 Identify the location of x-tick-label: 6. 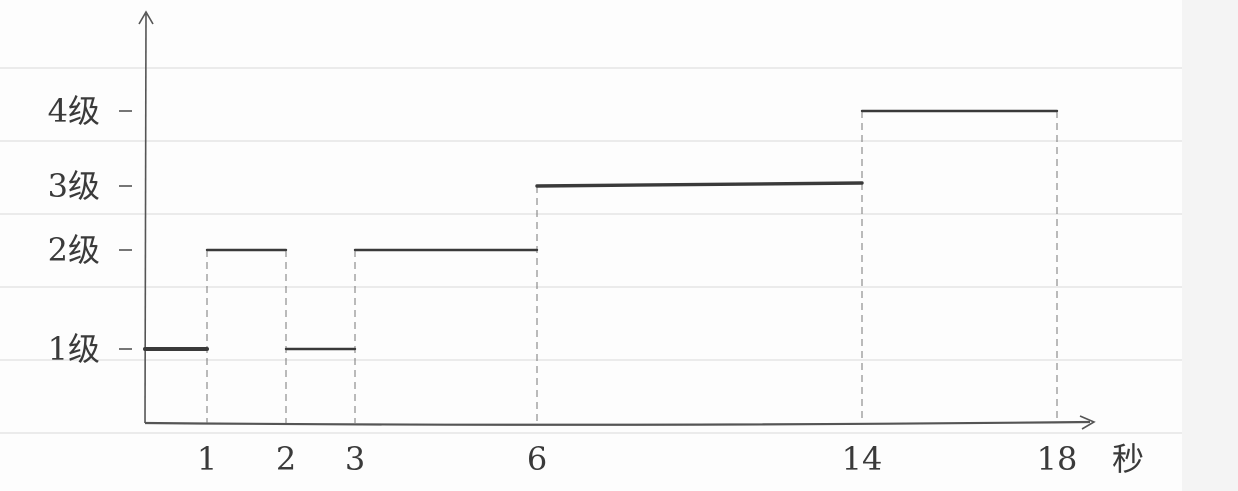
(537, 459).